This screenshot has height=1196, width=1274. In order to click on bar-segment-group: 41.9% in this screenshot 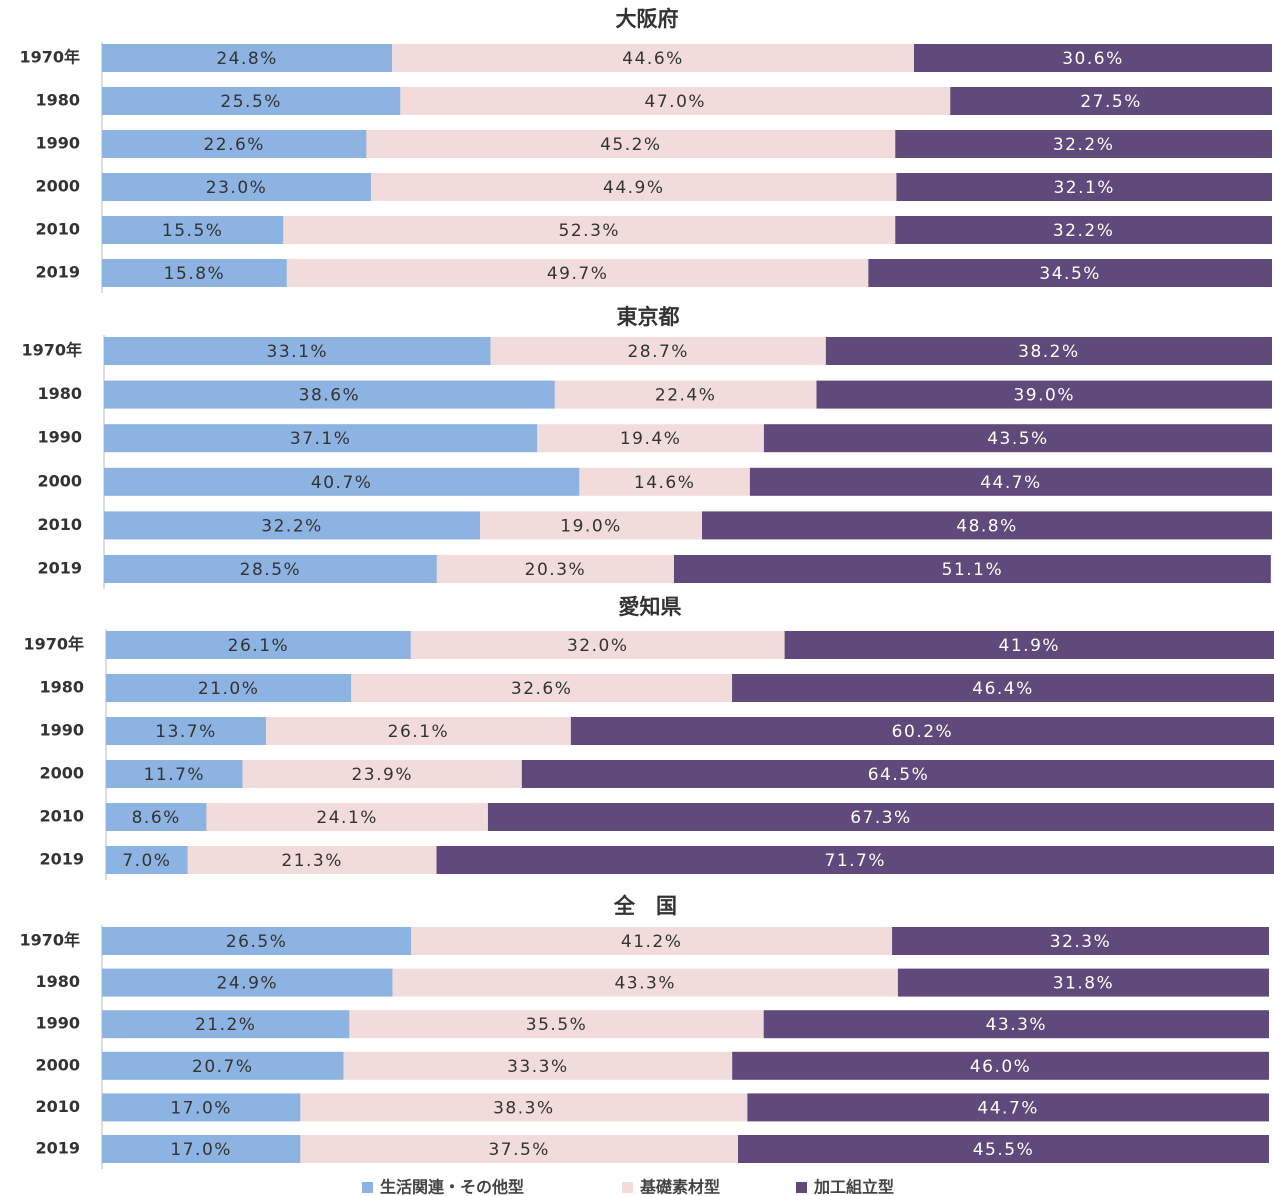, I will do `click(1029, 645)`.